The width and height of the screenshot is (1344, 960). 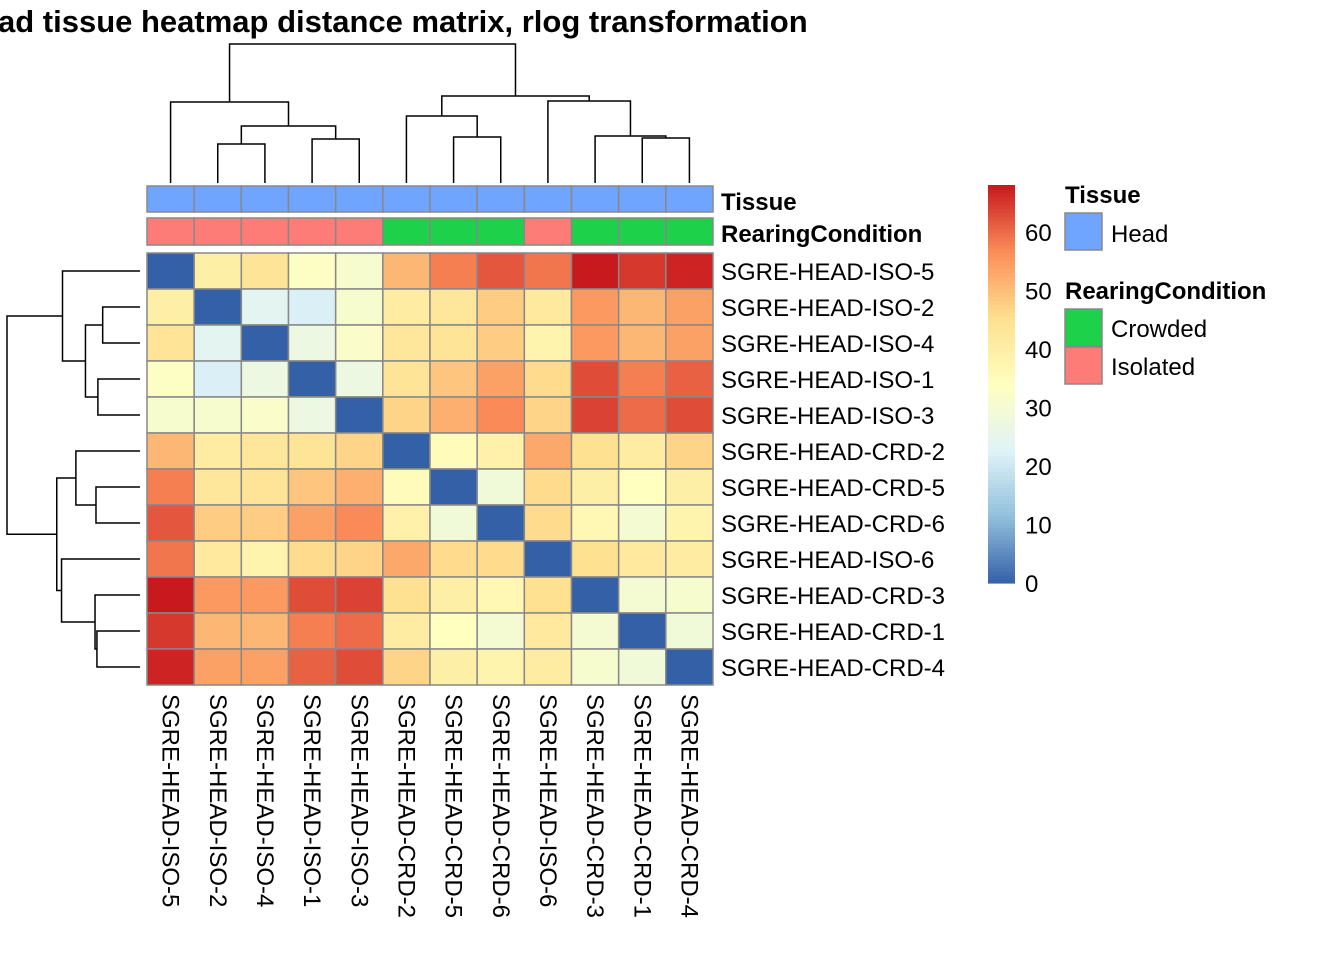 I want to click on colorbar-tick-label: 30, so click(x=1038, y=408).